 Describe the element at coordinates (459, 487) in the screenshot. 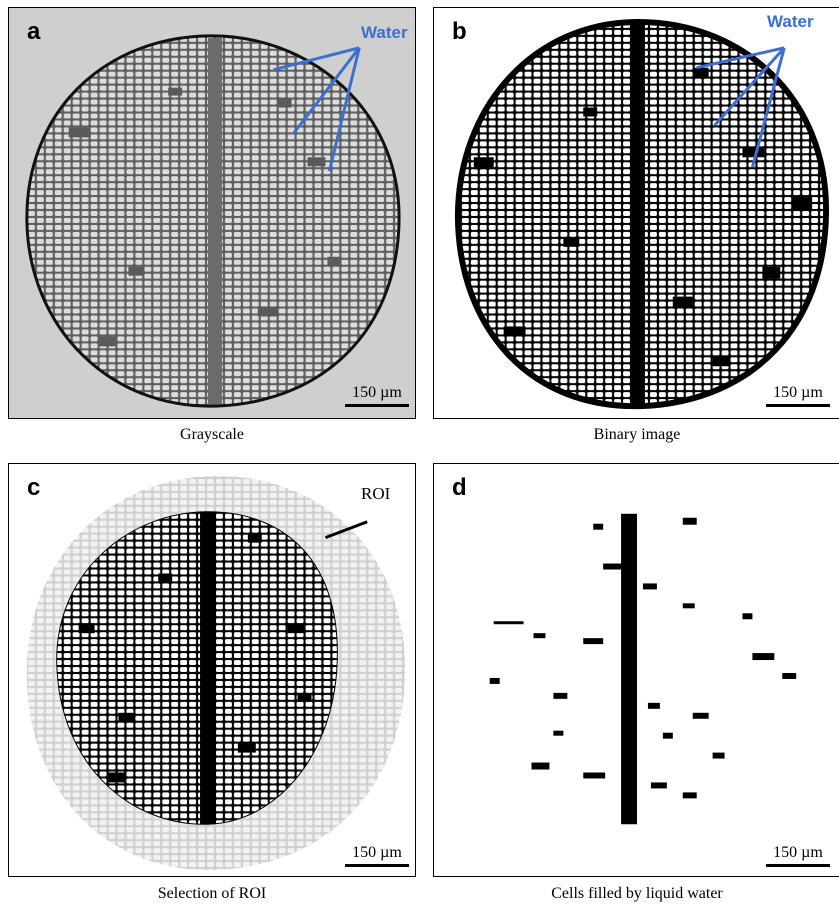

I see `panel-letter: d` at that location.